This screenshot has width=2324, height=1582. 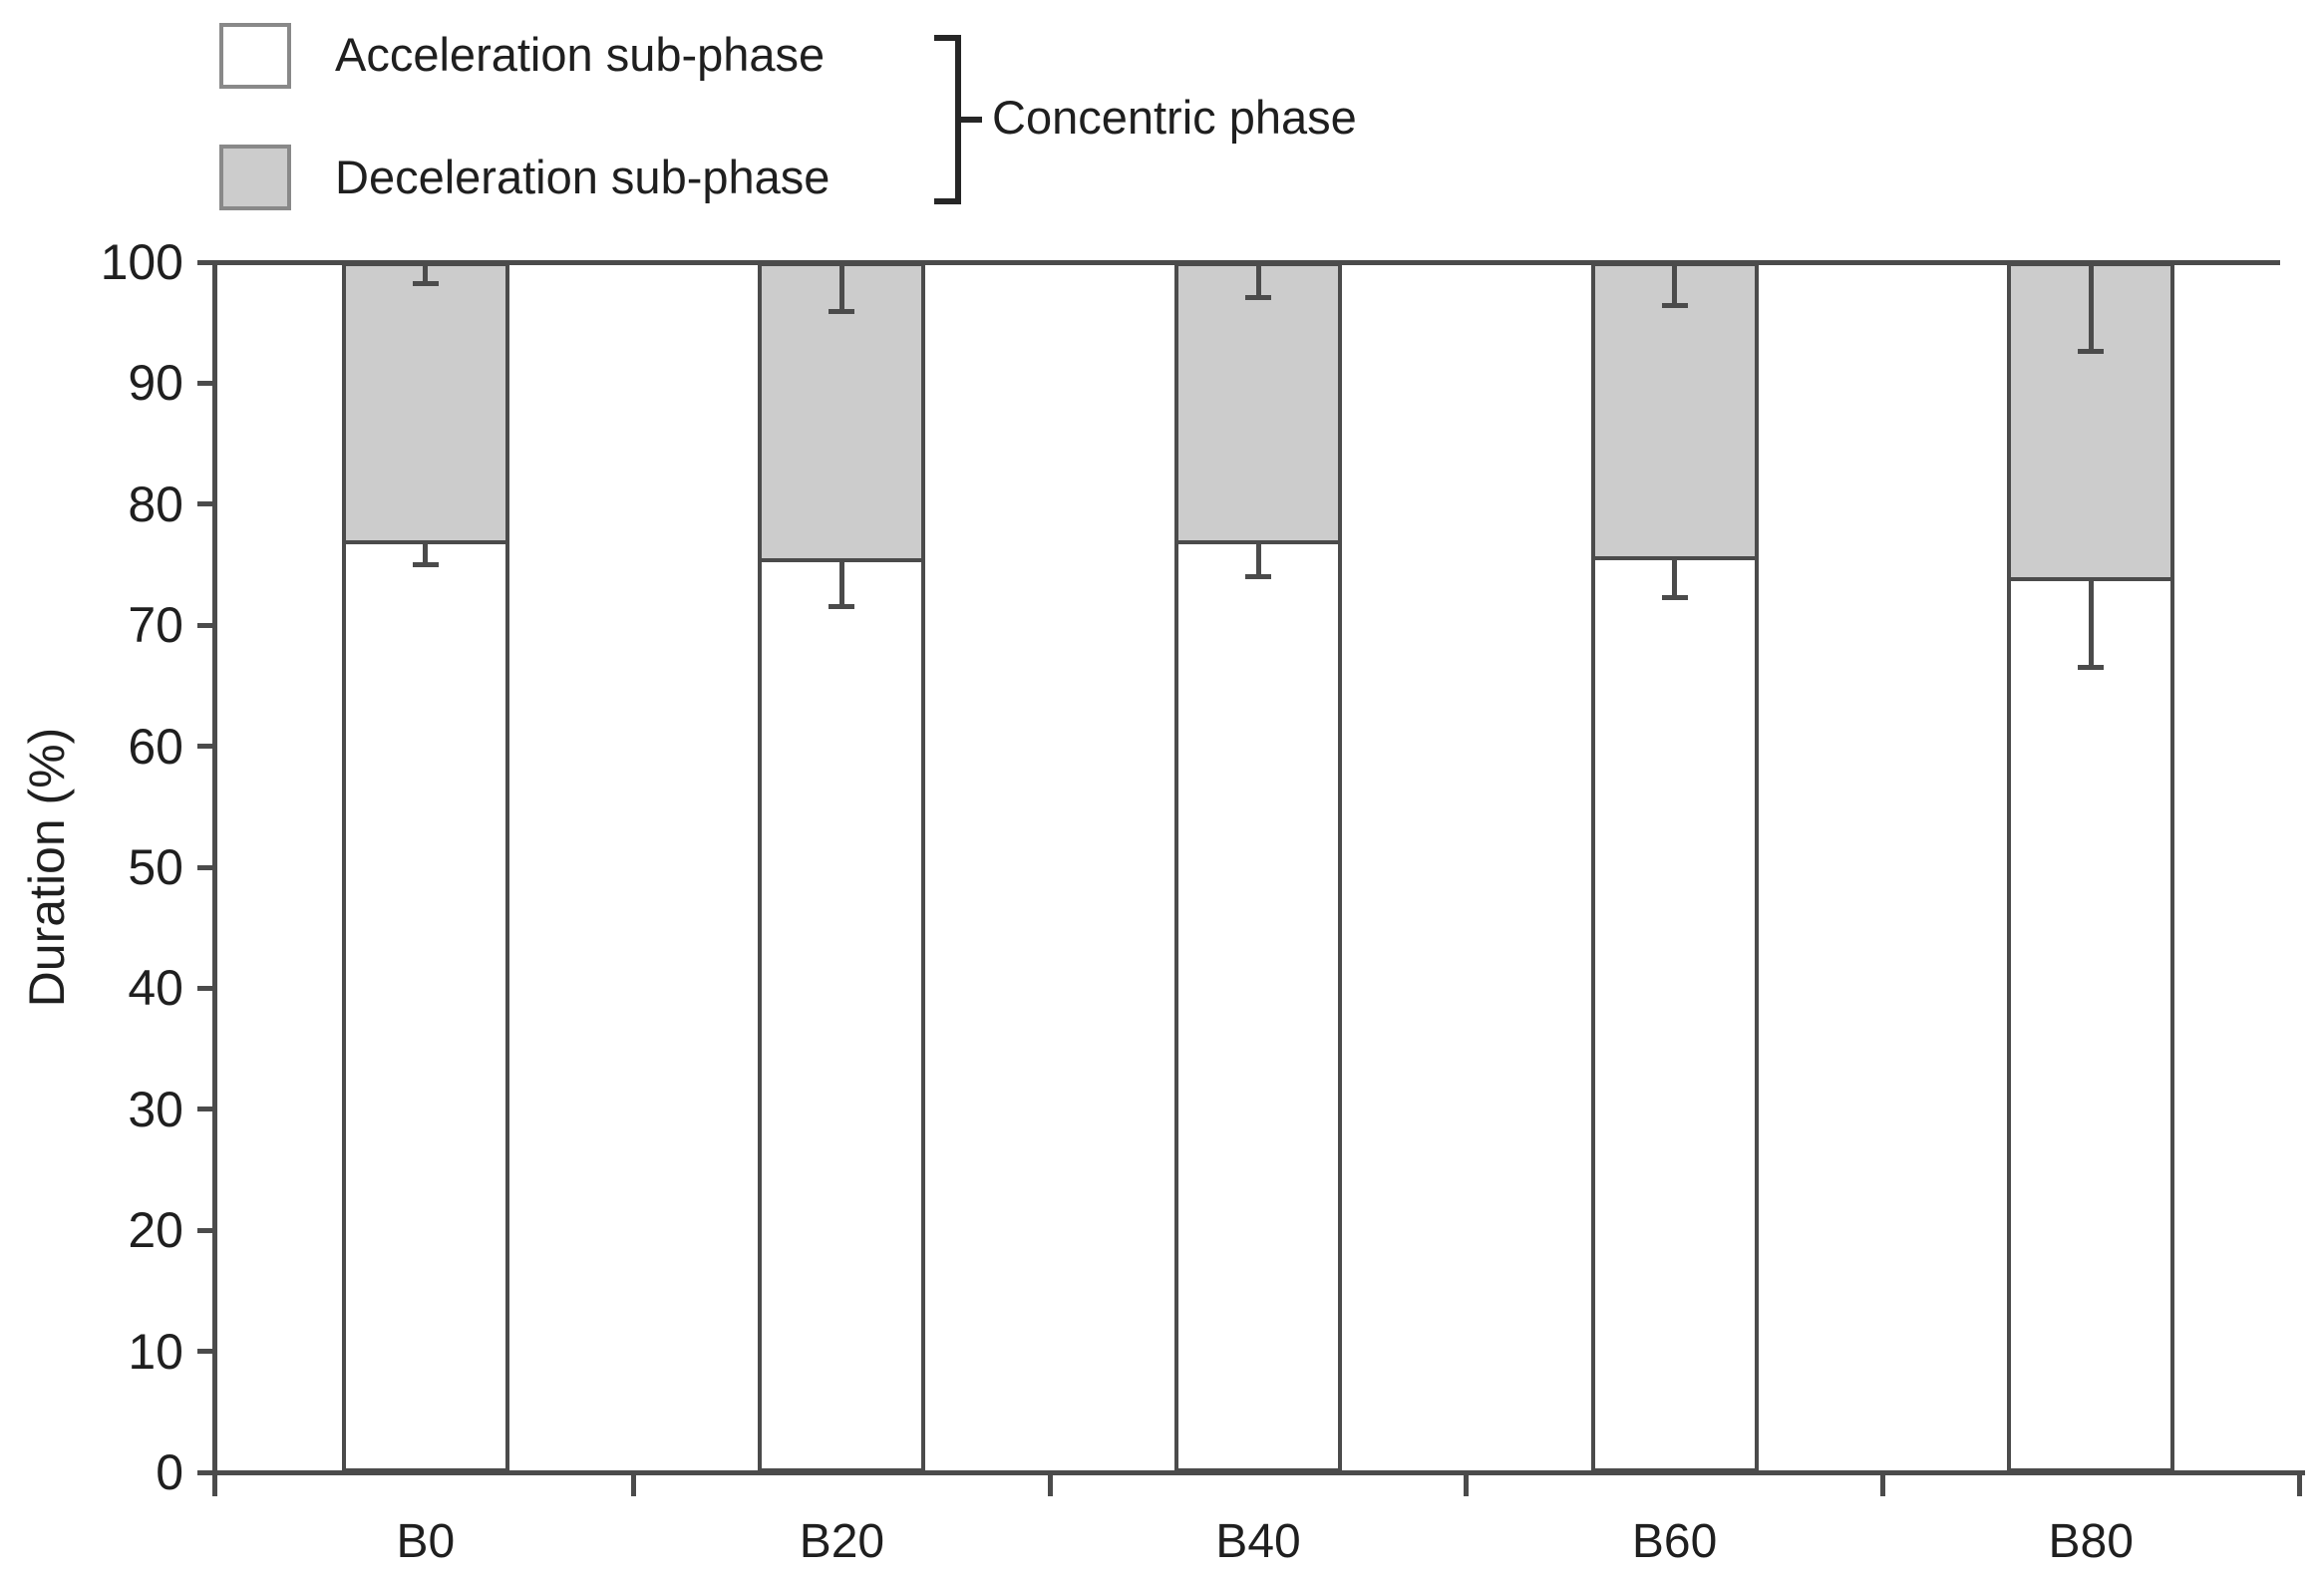 I want to click on x-axis-line, so click(x=1251, y=1472).